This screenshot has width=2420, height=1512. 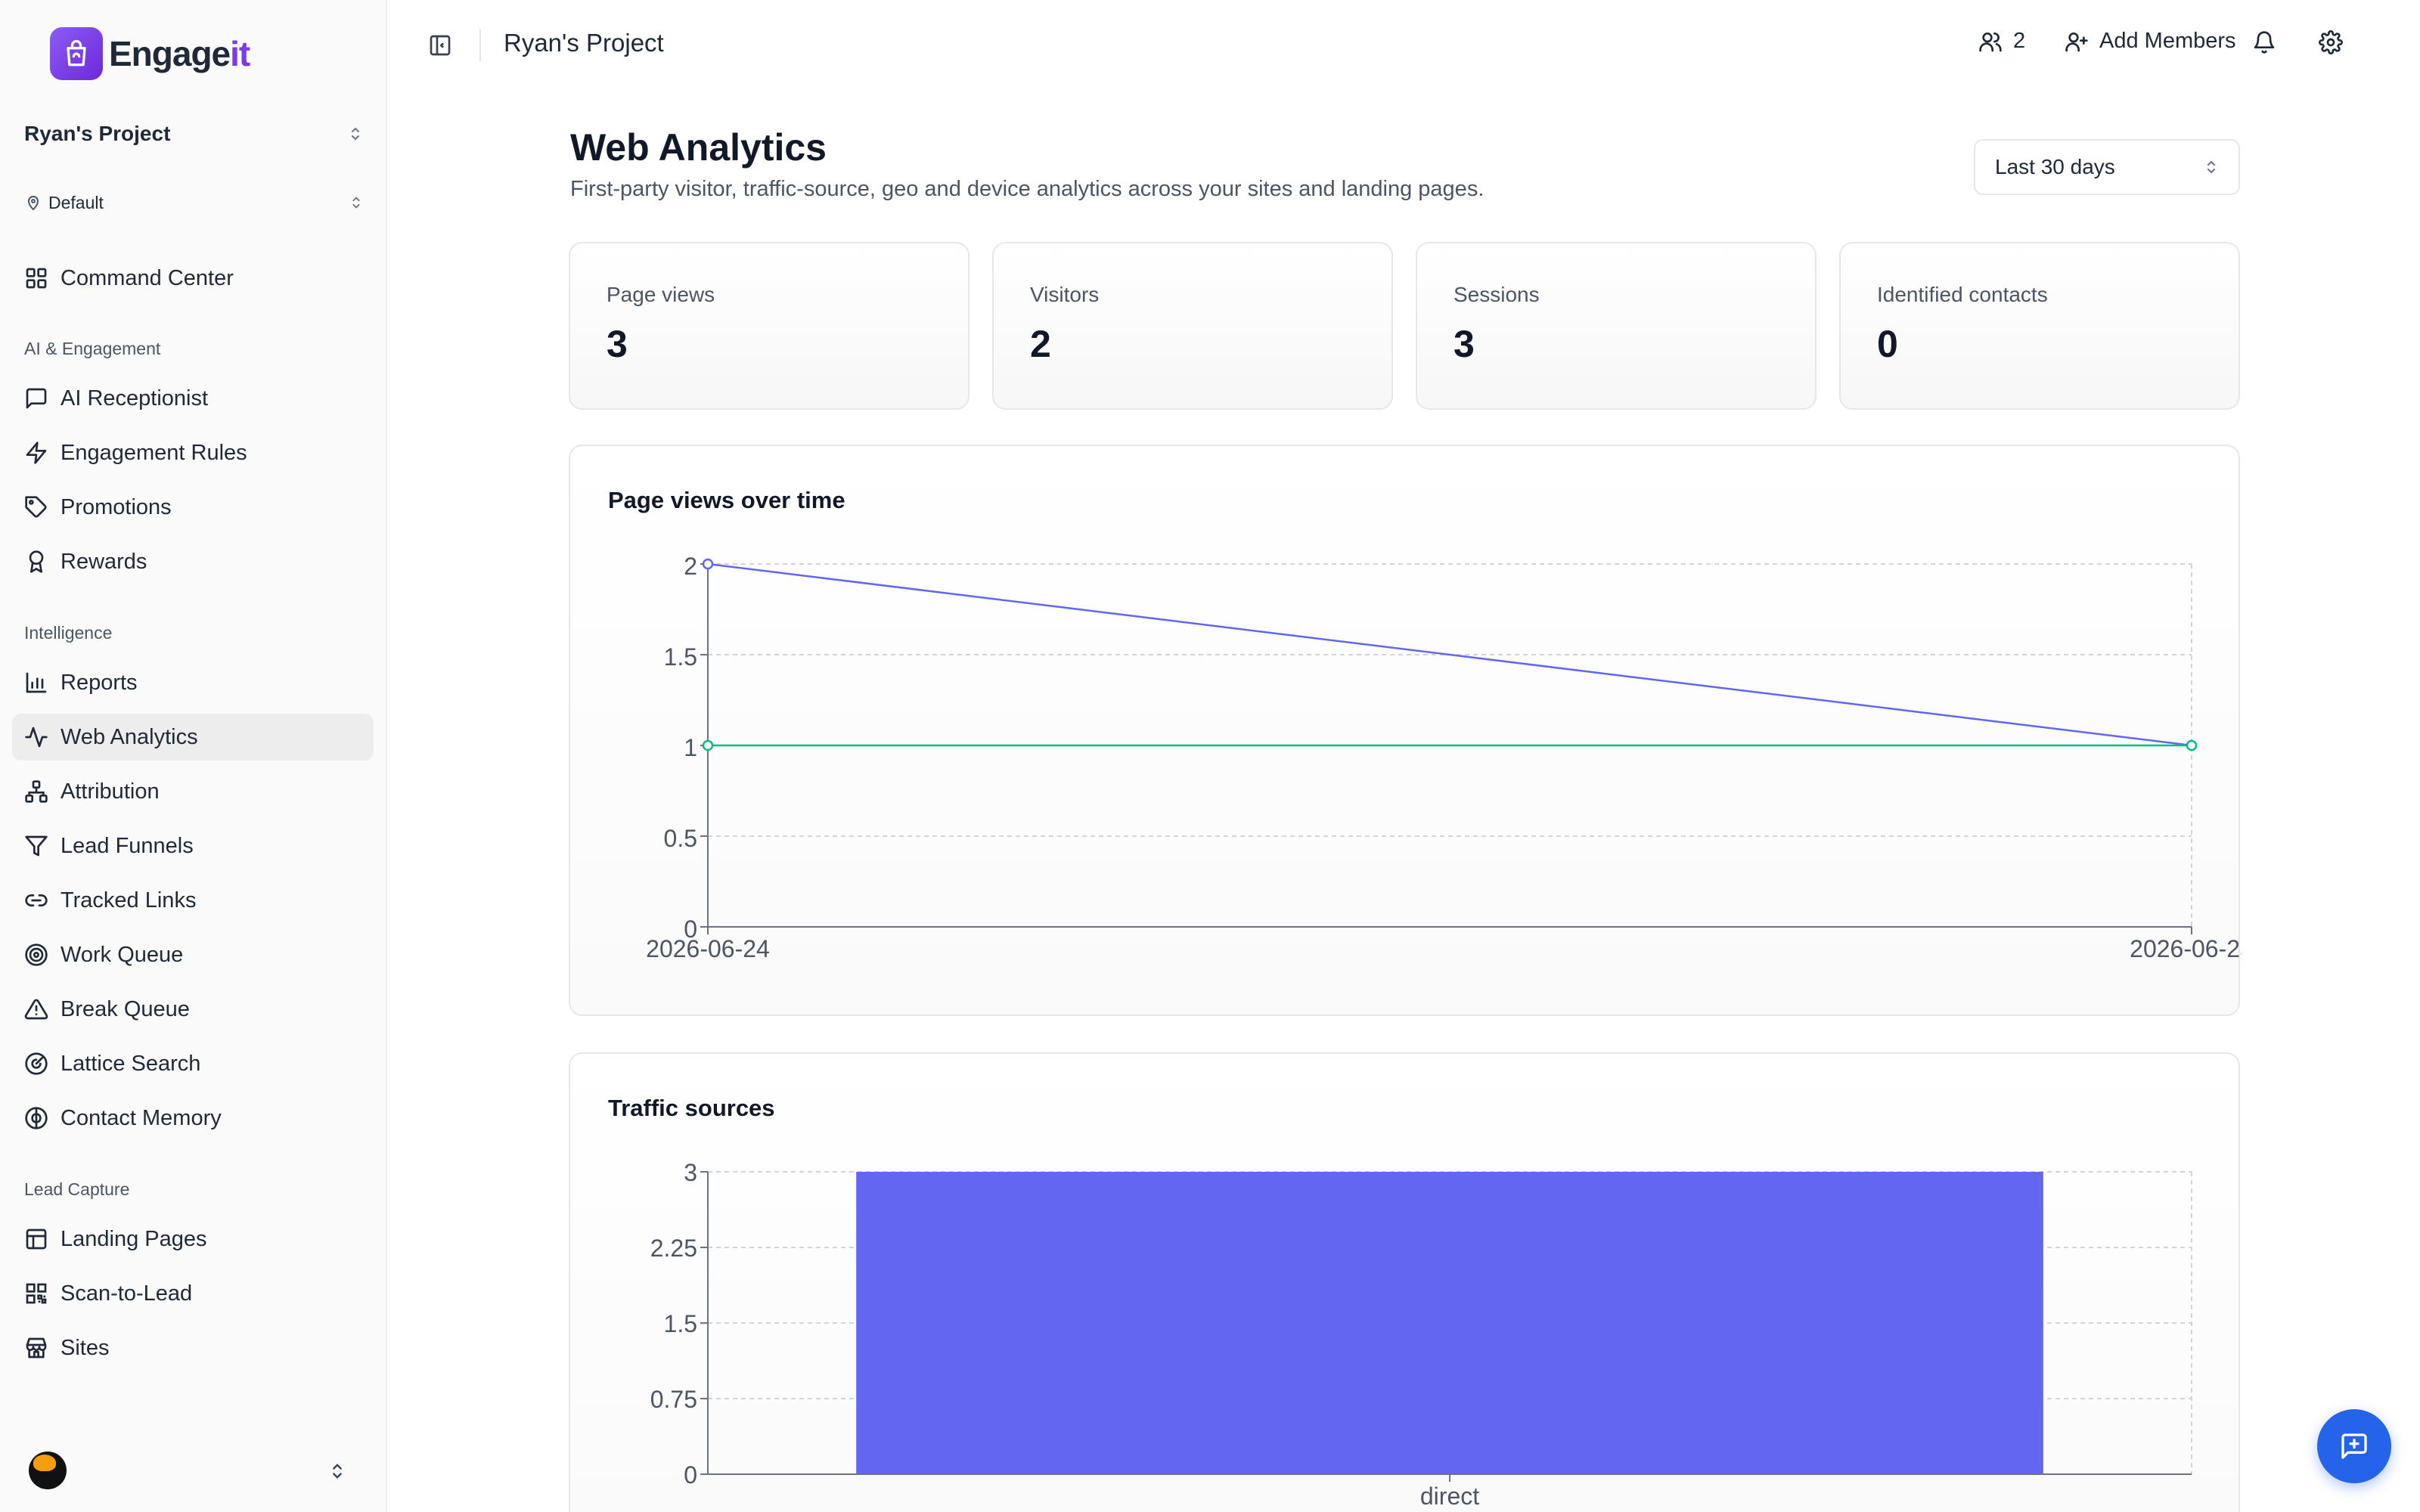 What do you see at coordinates (193, 954) in the screenshot?
I see `sidebar-item-work-queue: Work Queue` at bounding box center [193, 954].